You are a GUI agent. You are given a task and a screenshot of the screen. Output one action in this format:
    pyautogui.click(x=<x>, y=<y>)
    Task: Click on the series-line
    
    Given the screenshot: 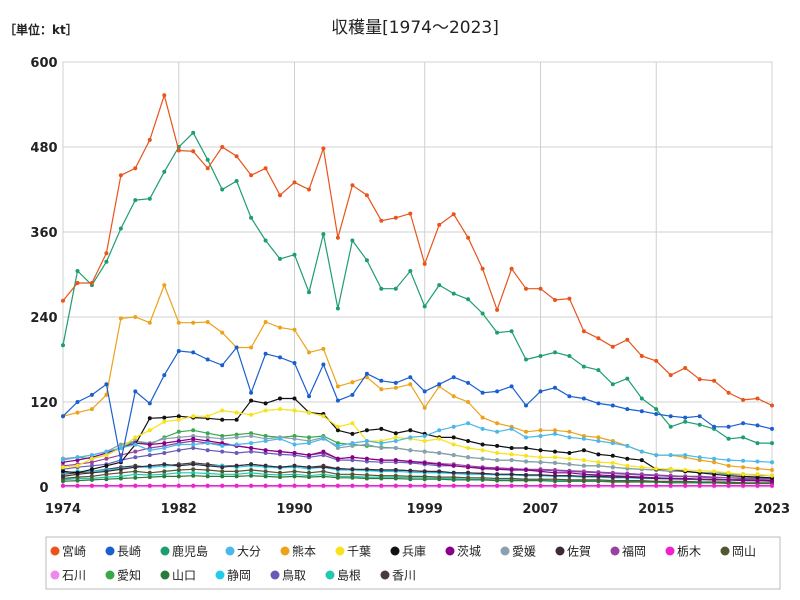 What is the action you would take?
    pyautogui.click(x=417, y=480)
    